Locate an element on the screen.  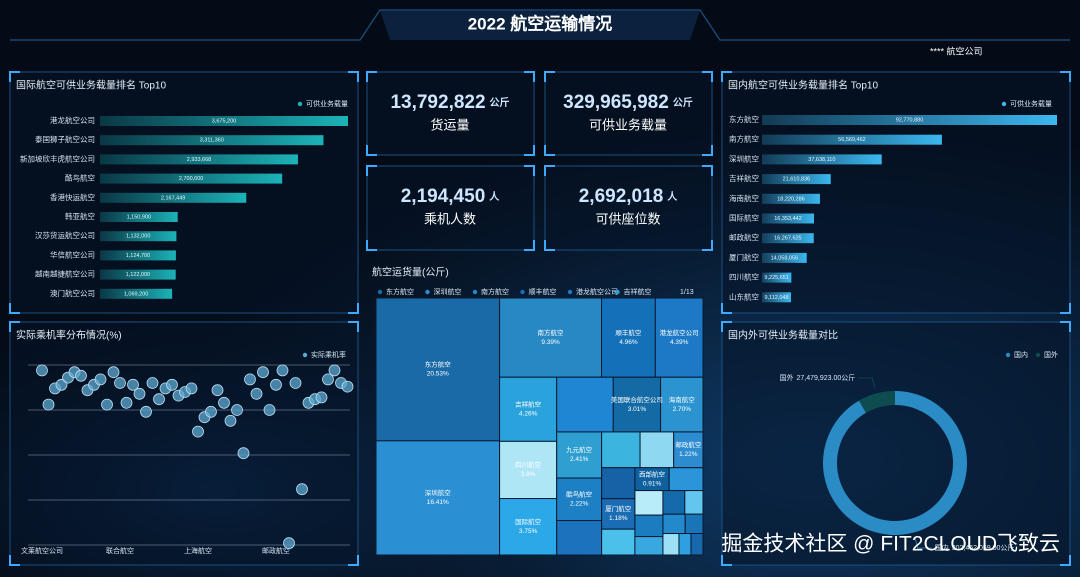
data-label: 21,610,836 is located at coordinates (797, 180).